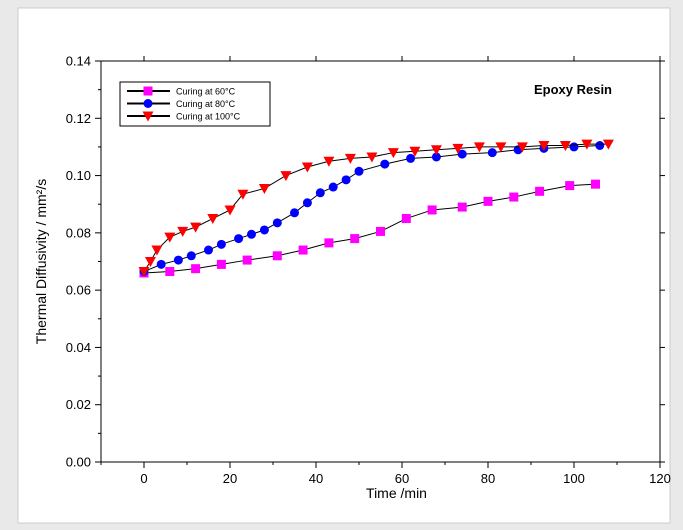 The height and width of the screenshot is (530, 683). I want to click on x-tick-label: 120, so click(660, 478).